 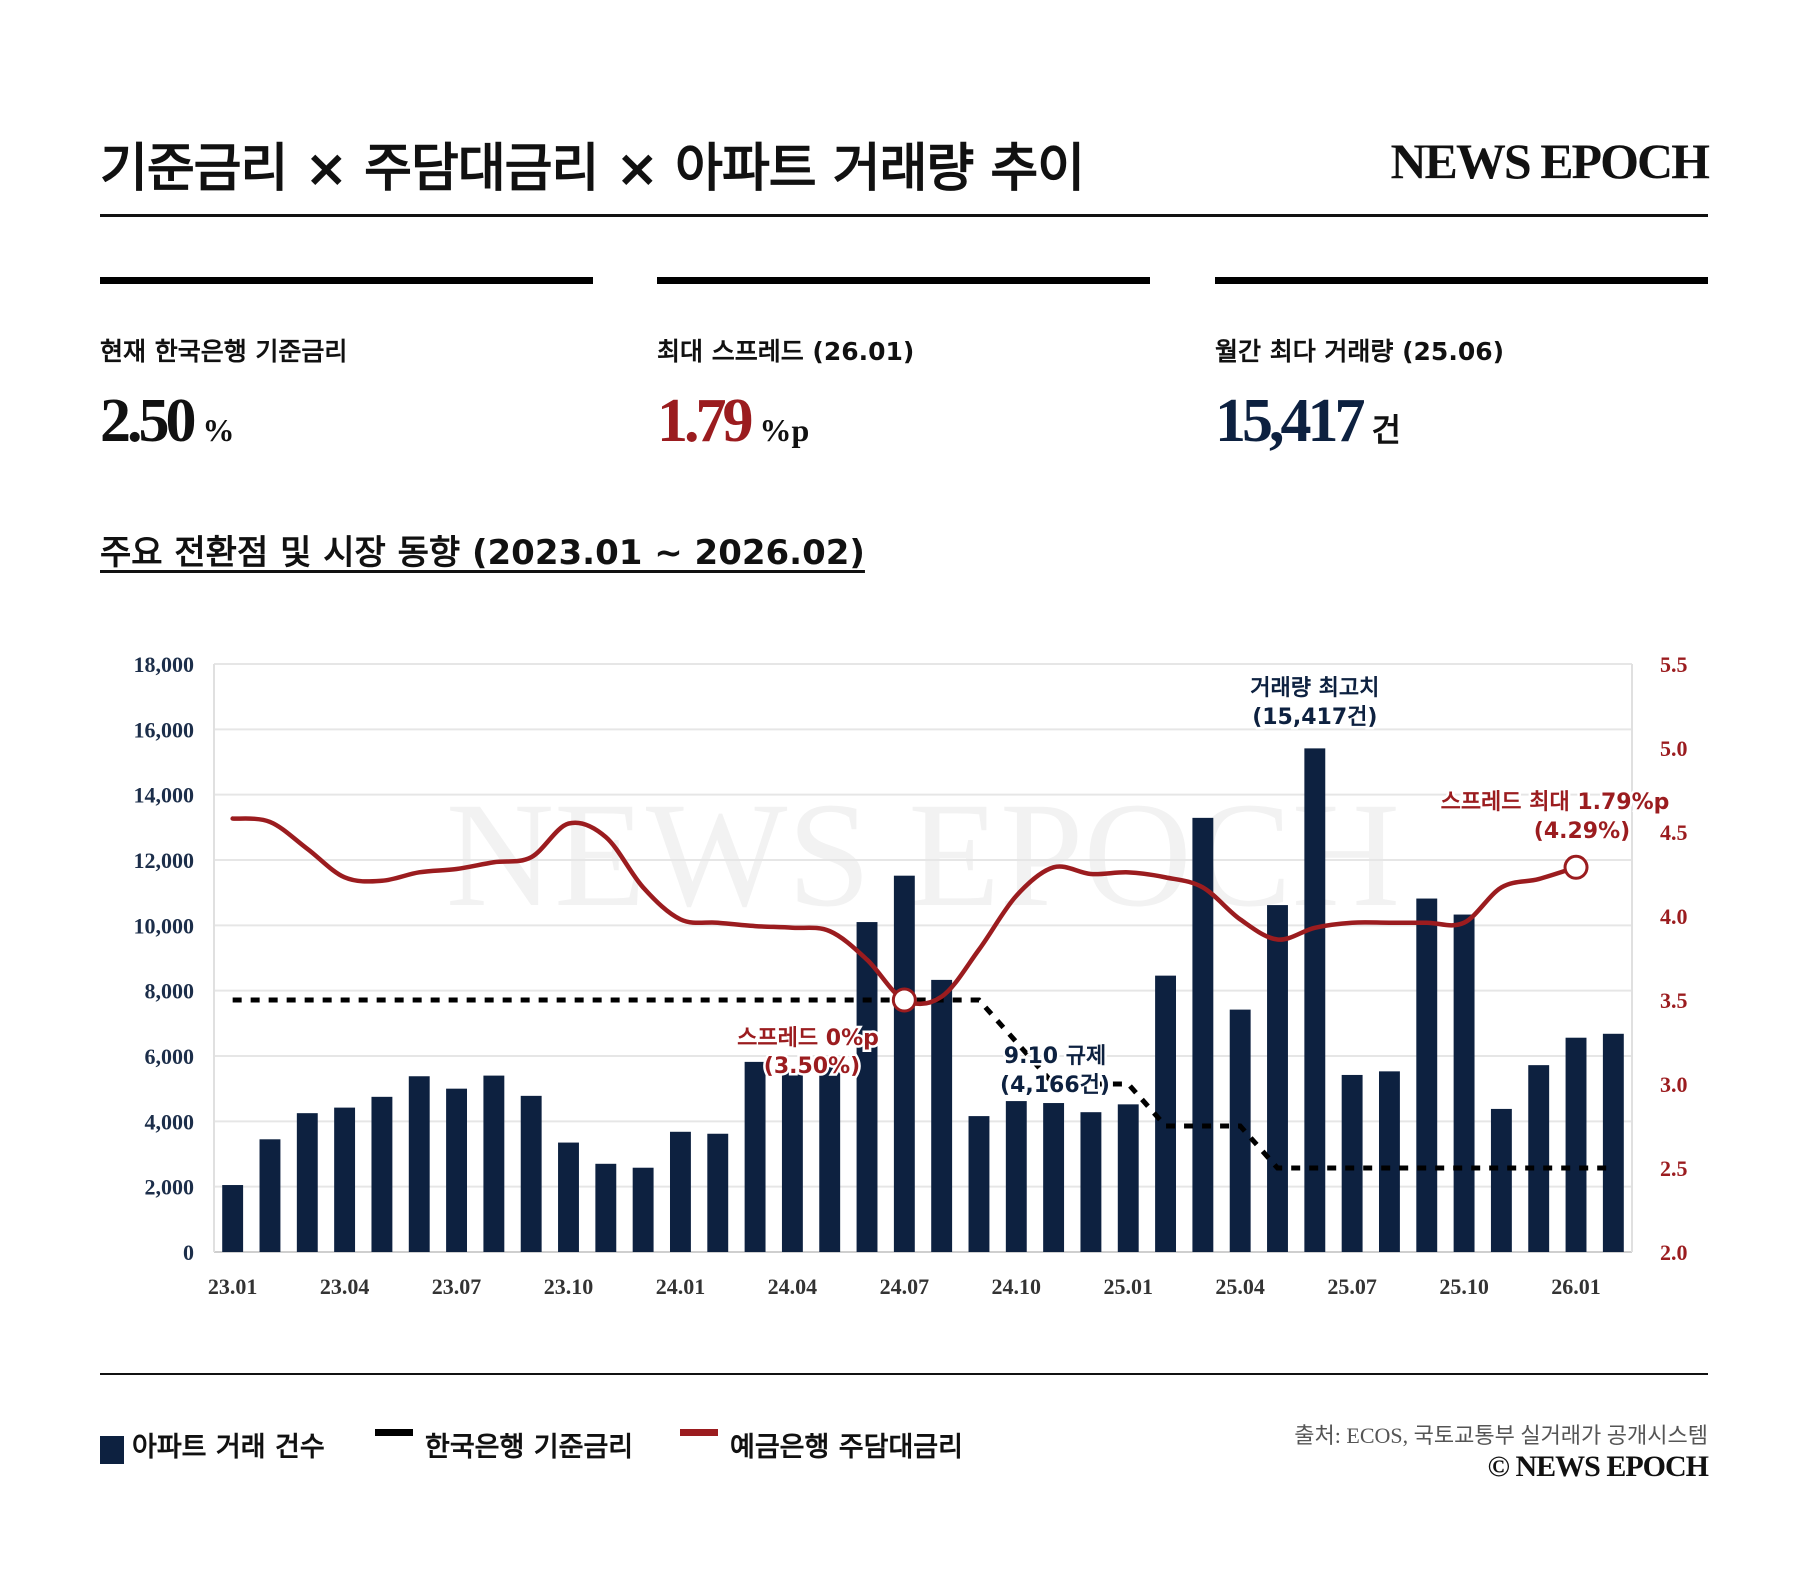 I want to click on y-tick-right: 5.5, so click(x=1674, y=664).